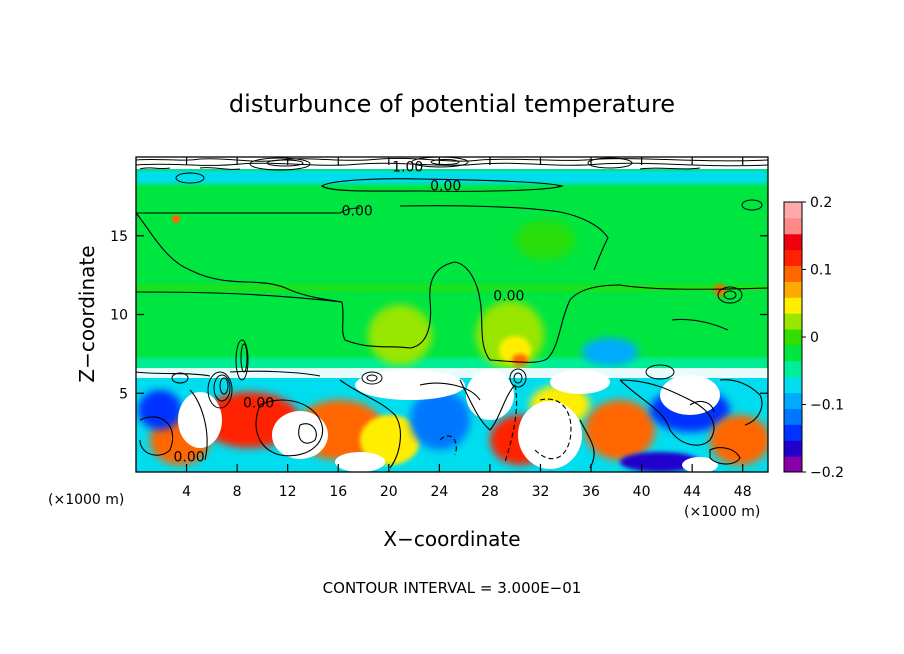  What do you see at coordinates (439, 492) in the screenshot?
I see `x-tick-label: 24` at bounding box center [439, 492].